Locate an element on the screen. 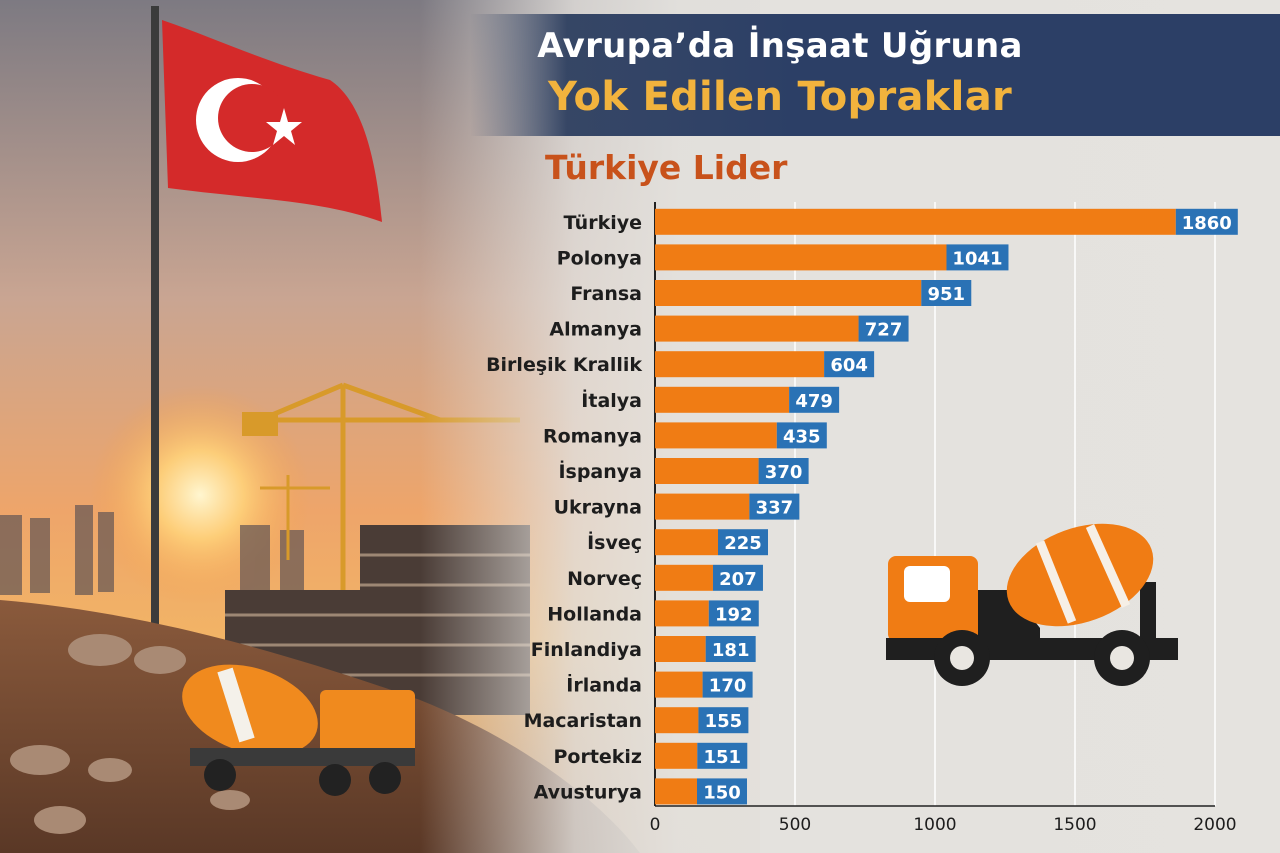 The height and width of the screenshot is (853, 1280). data-label: 727 is located at coordinates (884, 330).